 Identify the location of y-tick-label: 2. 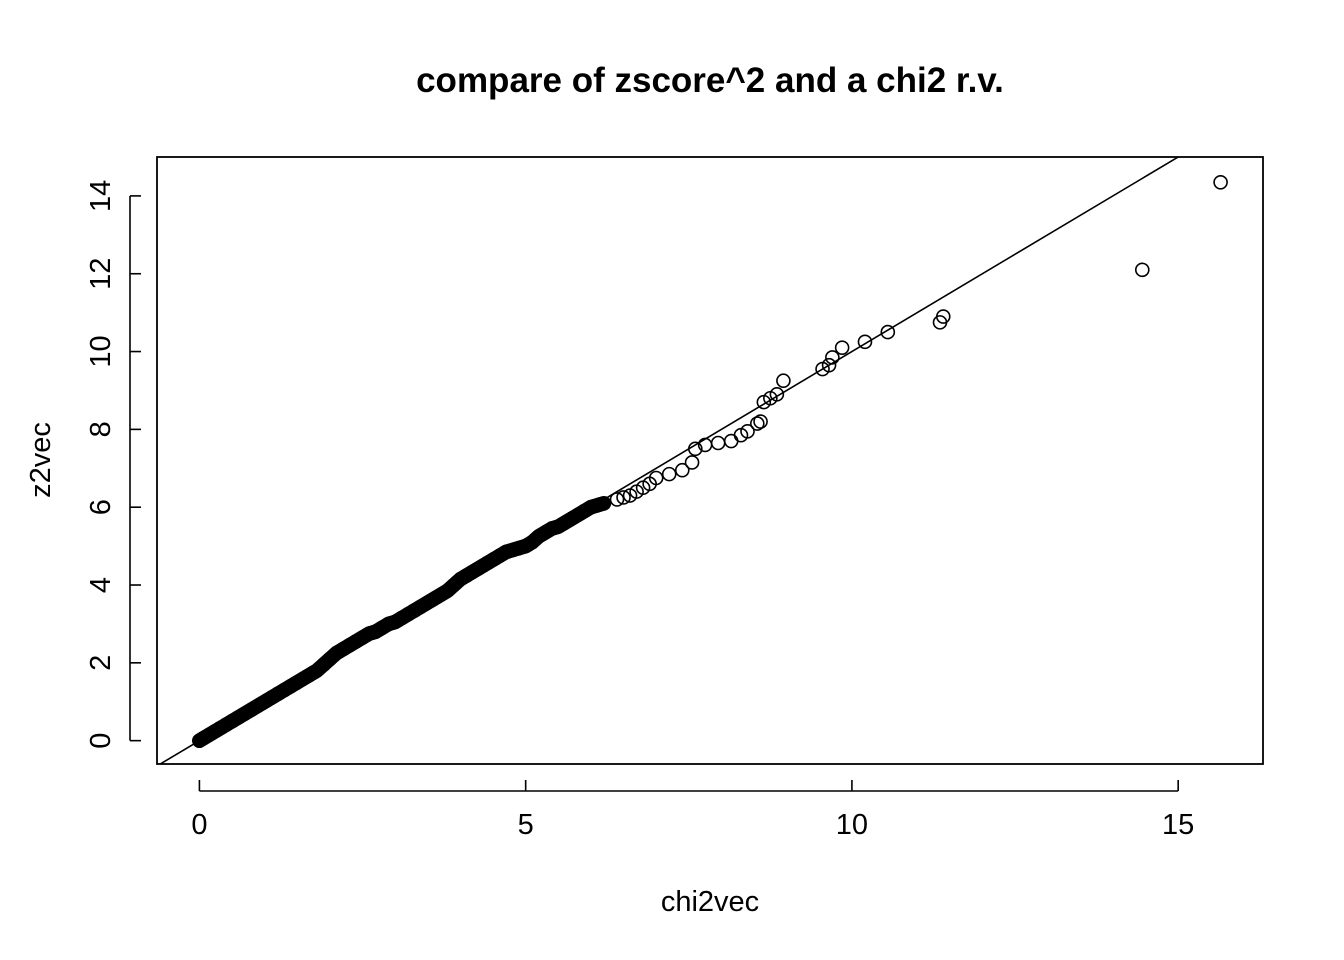
(101, 663).